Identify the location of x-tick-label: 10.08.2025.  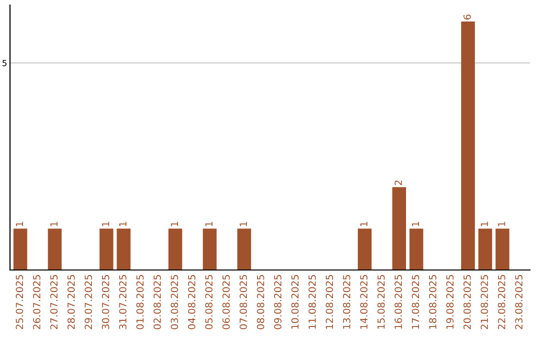
(295, 302).